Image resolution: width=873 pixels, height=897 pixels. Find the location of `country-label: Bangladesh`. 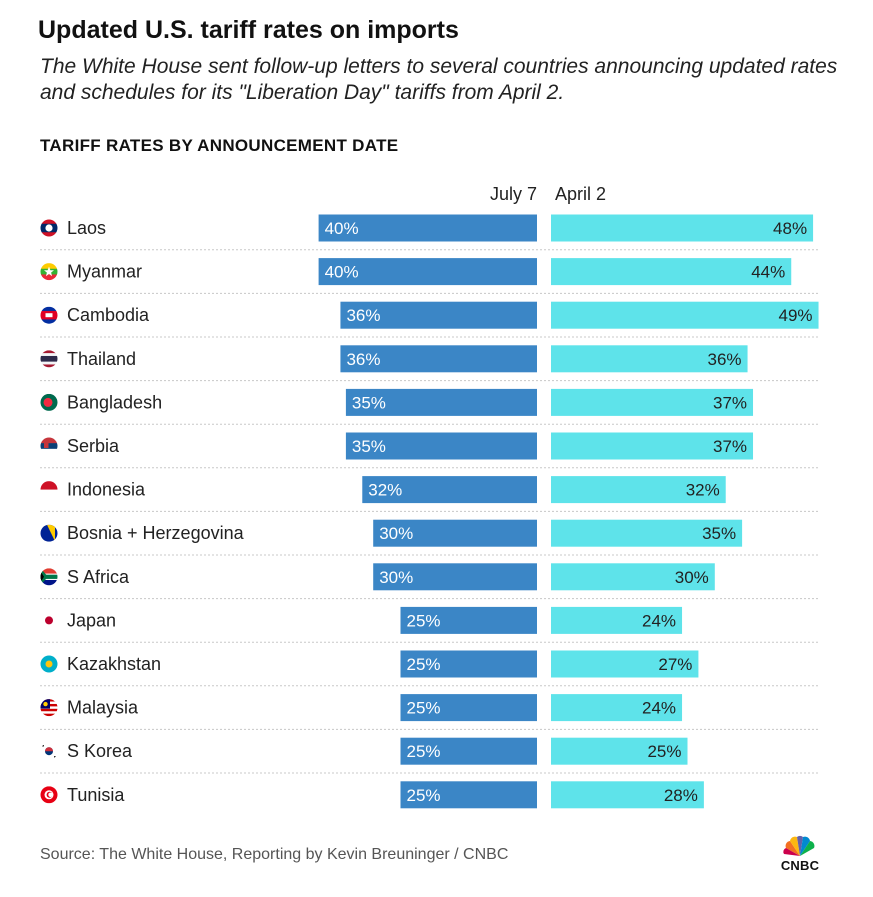

country-label: Bangladesh is located at coordinates (114, 402).